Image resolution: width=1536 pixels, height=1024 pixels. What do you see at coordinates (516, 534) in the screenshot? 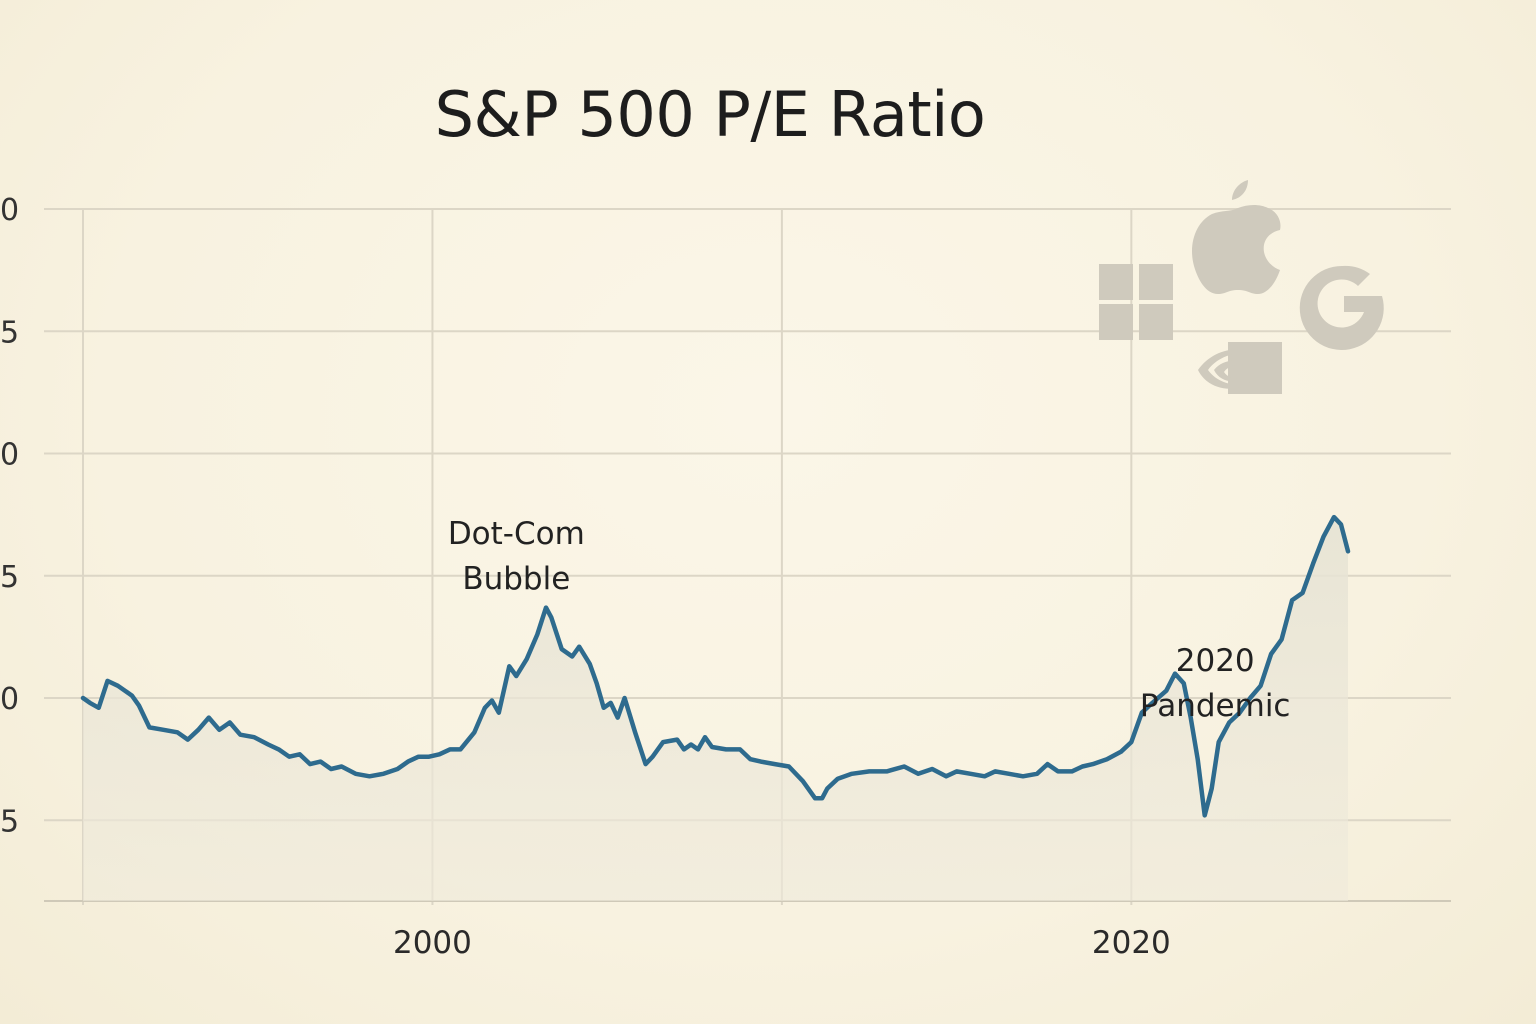
I see `annotation-label: Dot-Com` at bounding box center [516, 534].